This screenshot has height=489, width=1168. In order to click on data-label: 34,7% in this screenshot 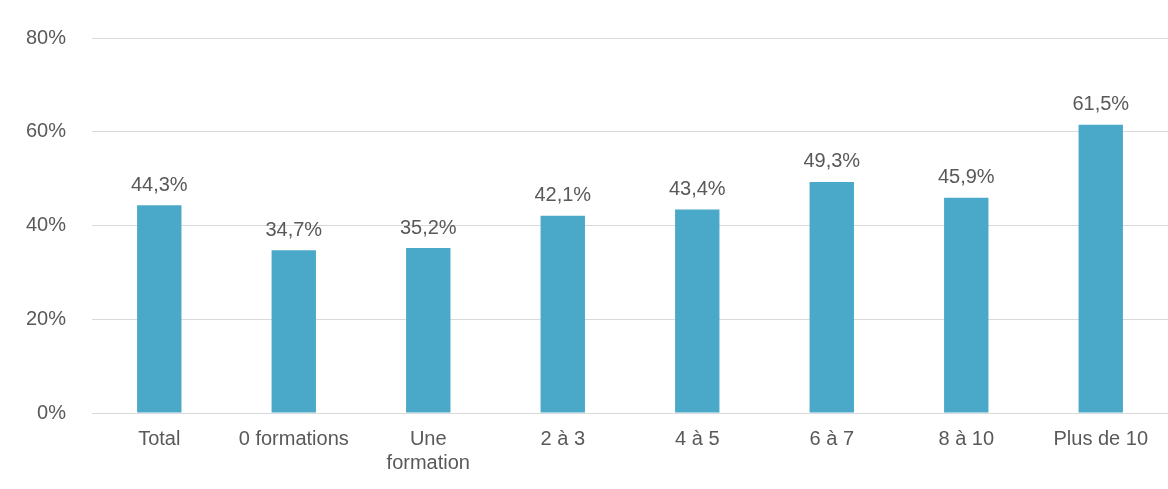, I will do `click(294, 228)`.